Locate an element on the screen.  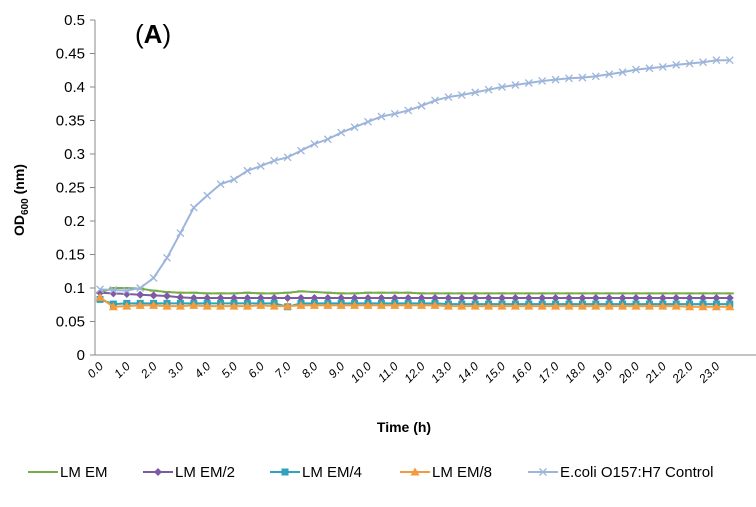
y-tick-label: 0.15 is located at coordinates (70, 255).